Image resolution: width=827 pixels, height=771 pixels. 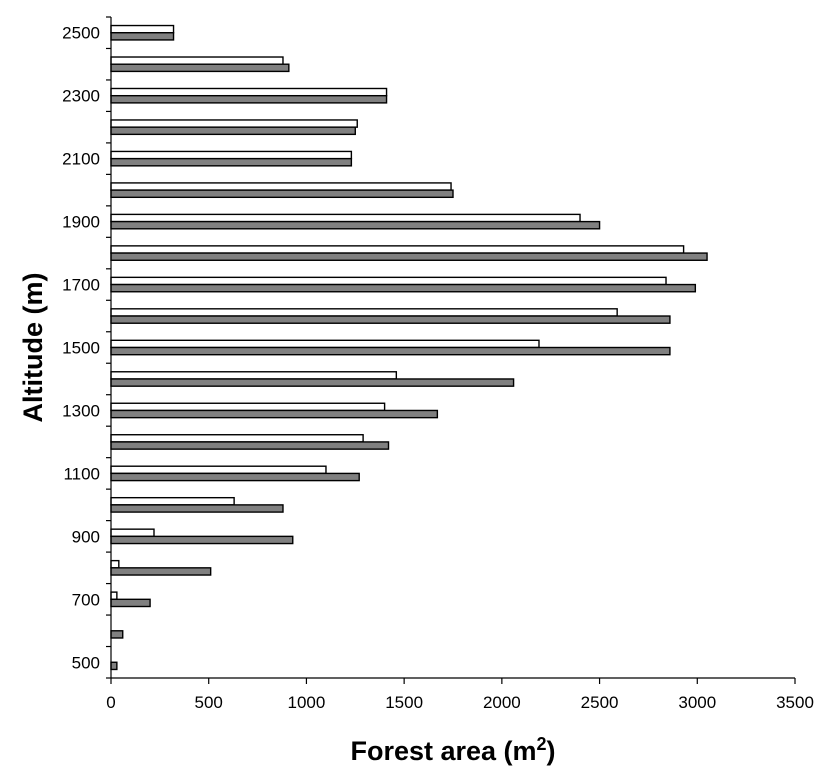 I want to click on x-tick-label: 2500, so click(x=600, y=702).